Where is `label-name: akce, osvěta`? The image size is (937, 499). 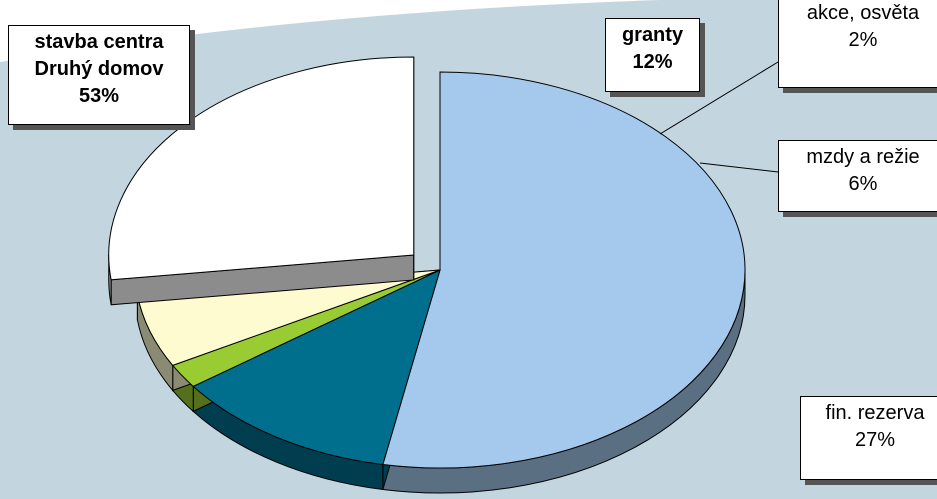
label-name: akce, osvěta is located at coordinates (863, 13).